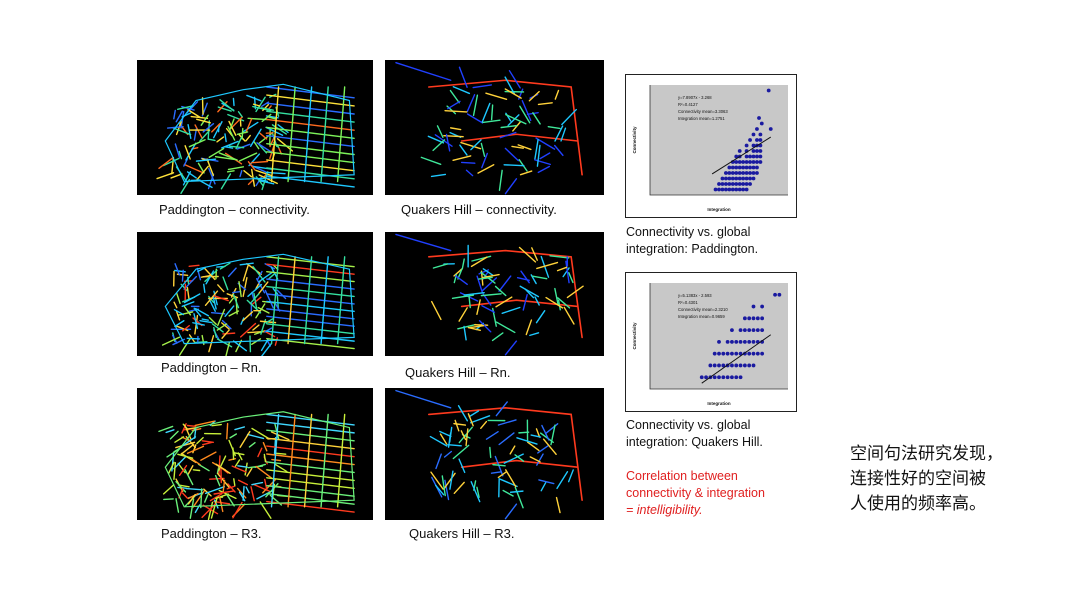 The height and width of the screenshot is (608, 1080). What do you see at coordinates (211, 533) in the screenshot?
I see `caption-paddington-r3: Paddington – R3.` at bounding box center [211, 533].